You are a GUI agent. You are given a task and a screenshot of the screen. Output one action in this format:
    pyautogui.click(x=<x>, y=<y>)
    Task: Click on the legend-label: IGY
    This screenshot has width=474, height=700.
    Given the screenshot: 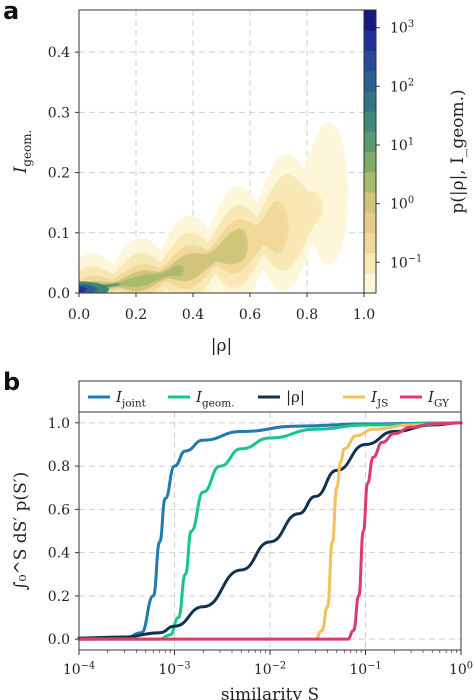 What is the action you would take?
    pyautogui.click(x=438, y=399)
    